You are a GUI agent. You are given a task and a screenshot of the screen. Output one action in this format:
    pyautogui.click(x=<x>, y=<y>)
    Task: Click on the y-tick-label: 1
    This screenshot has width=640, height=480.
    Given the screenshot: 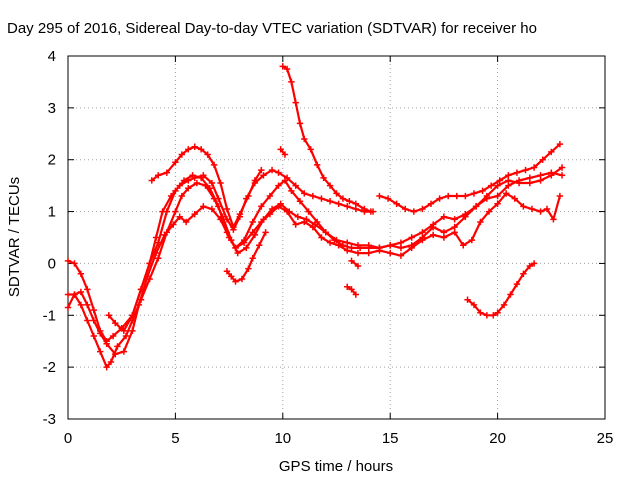 What is the action you would take?
    pyautogui.click(x=52, y=212)
    